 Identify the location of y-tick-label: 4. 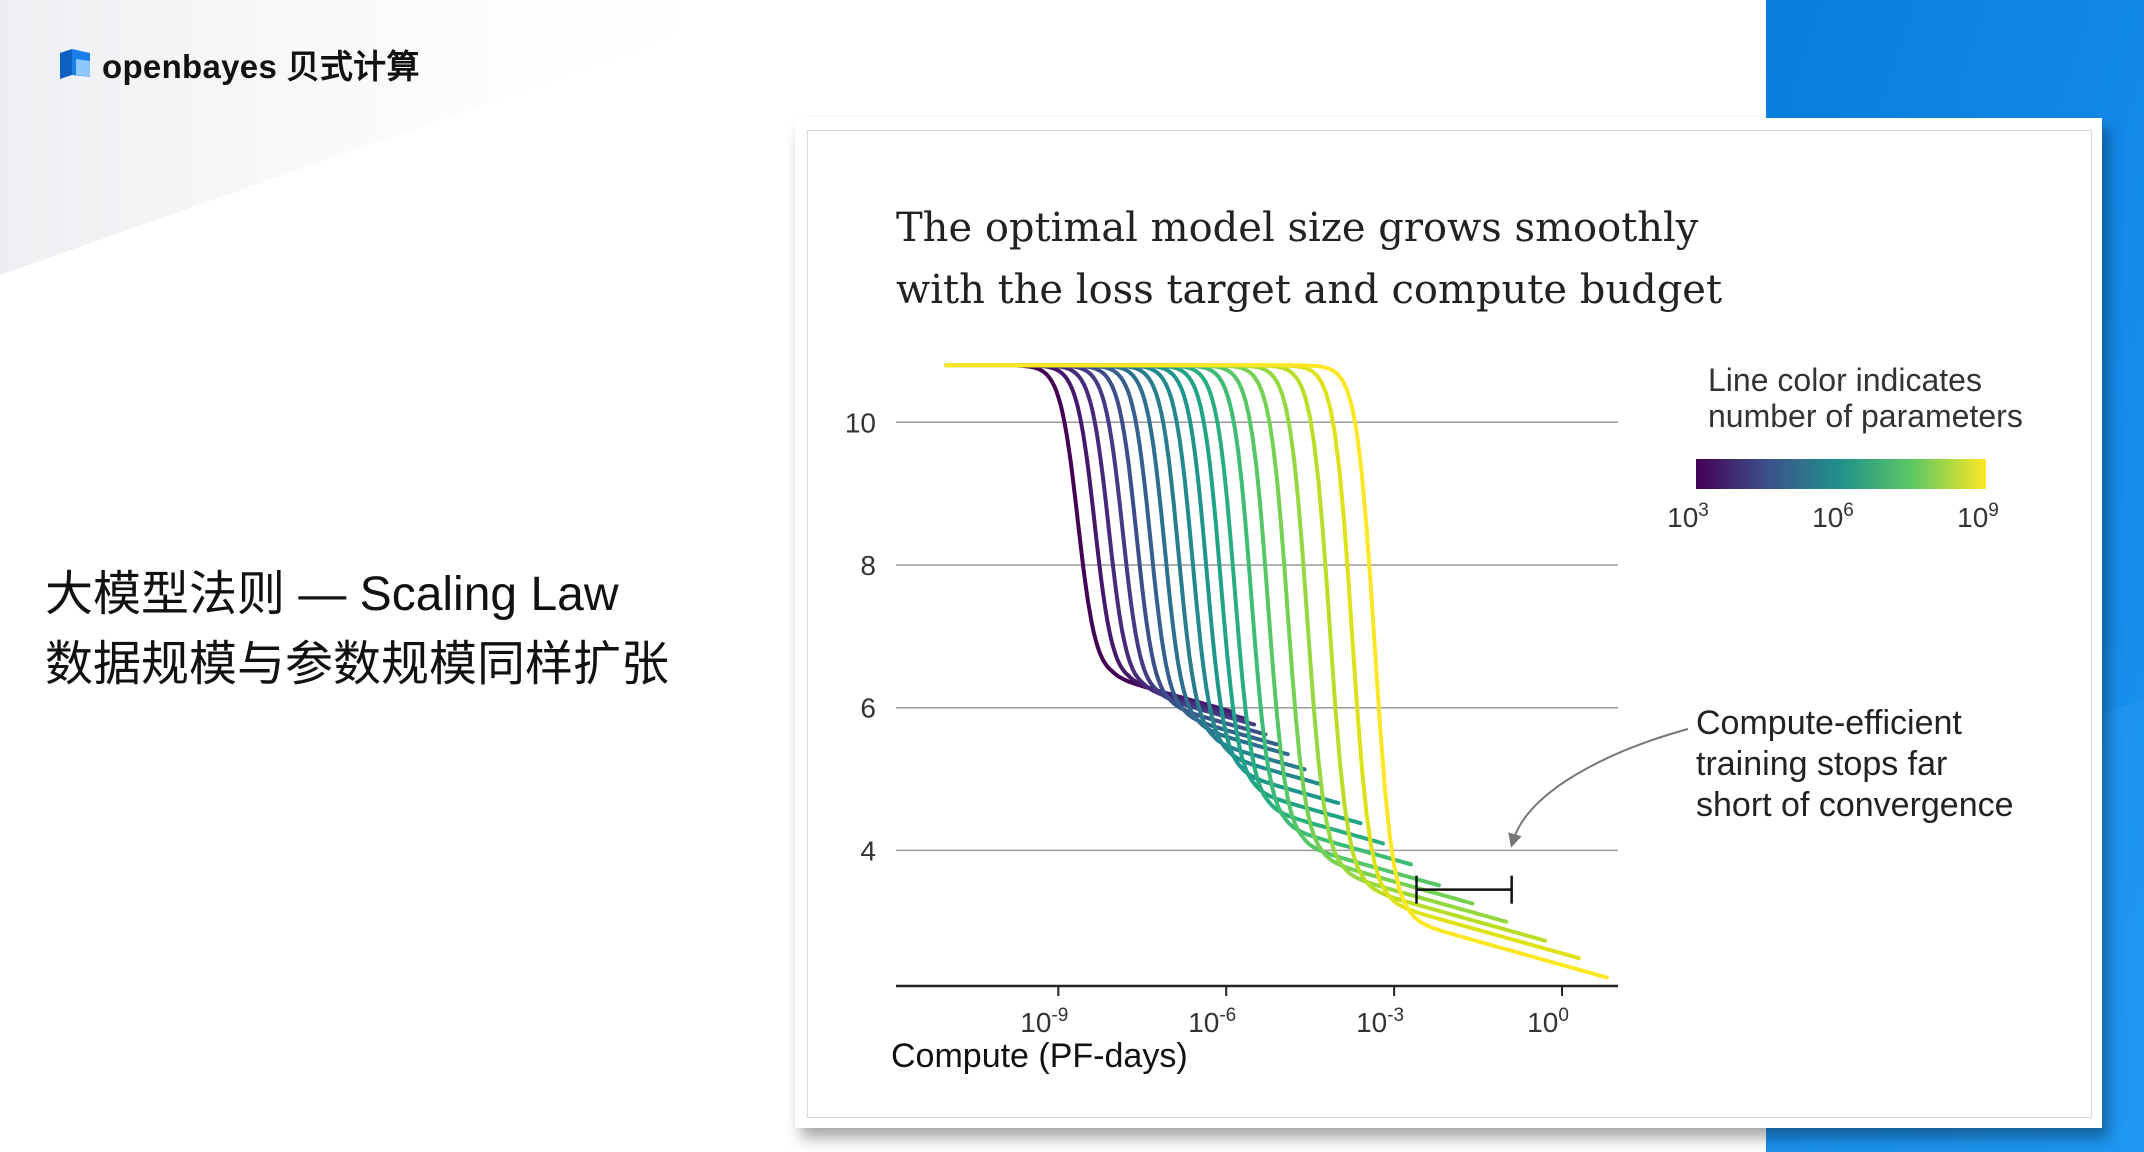
(868, 850).